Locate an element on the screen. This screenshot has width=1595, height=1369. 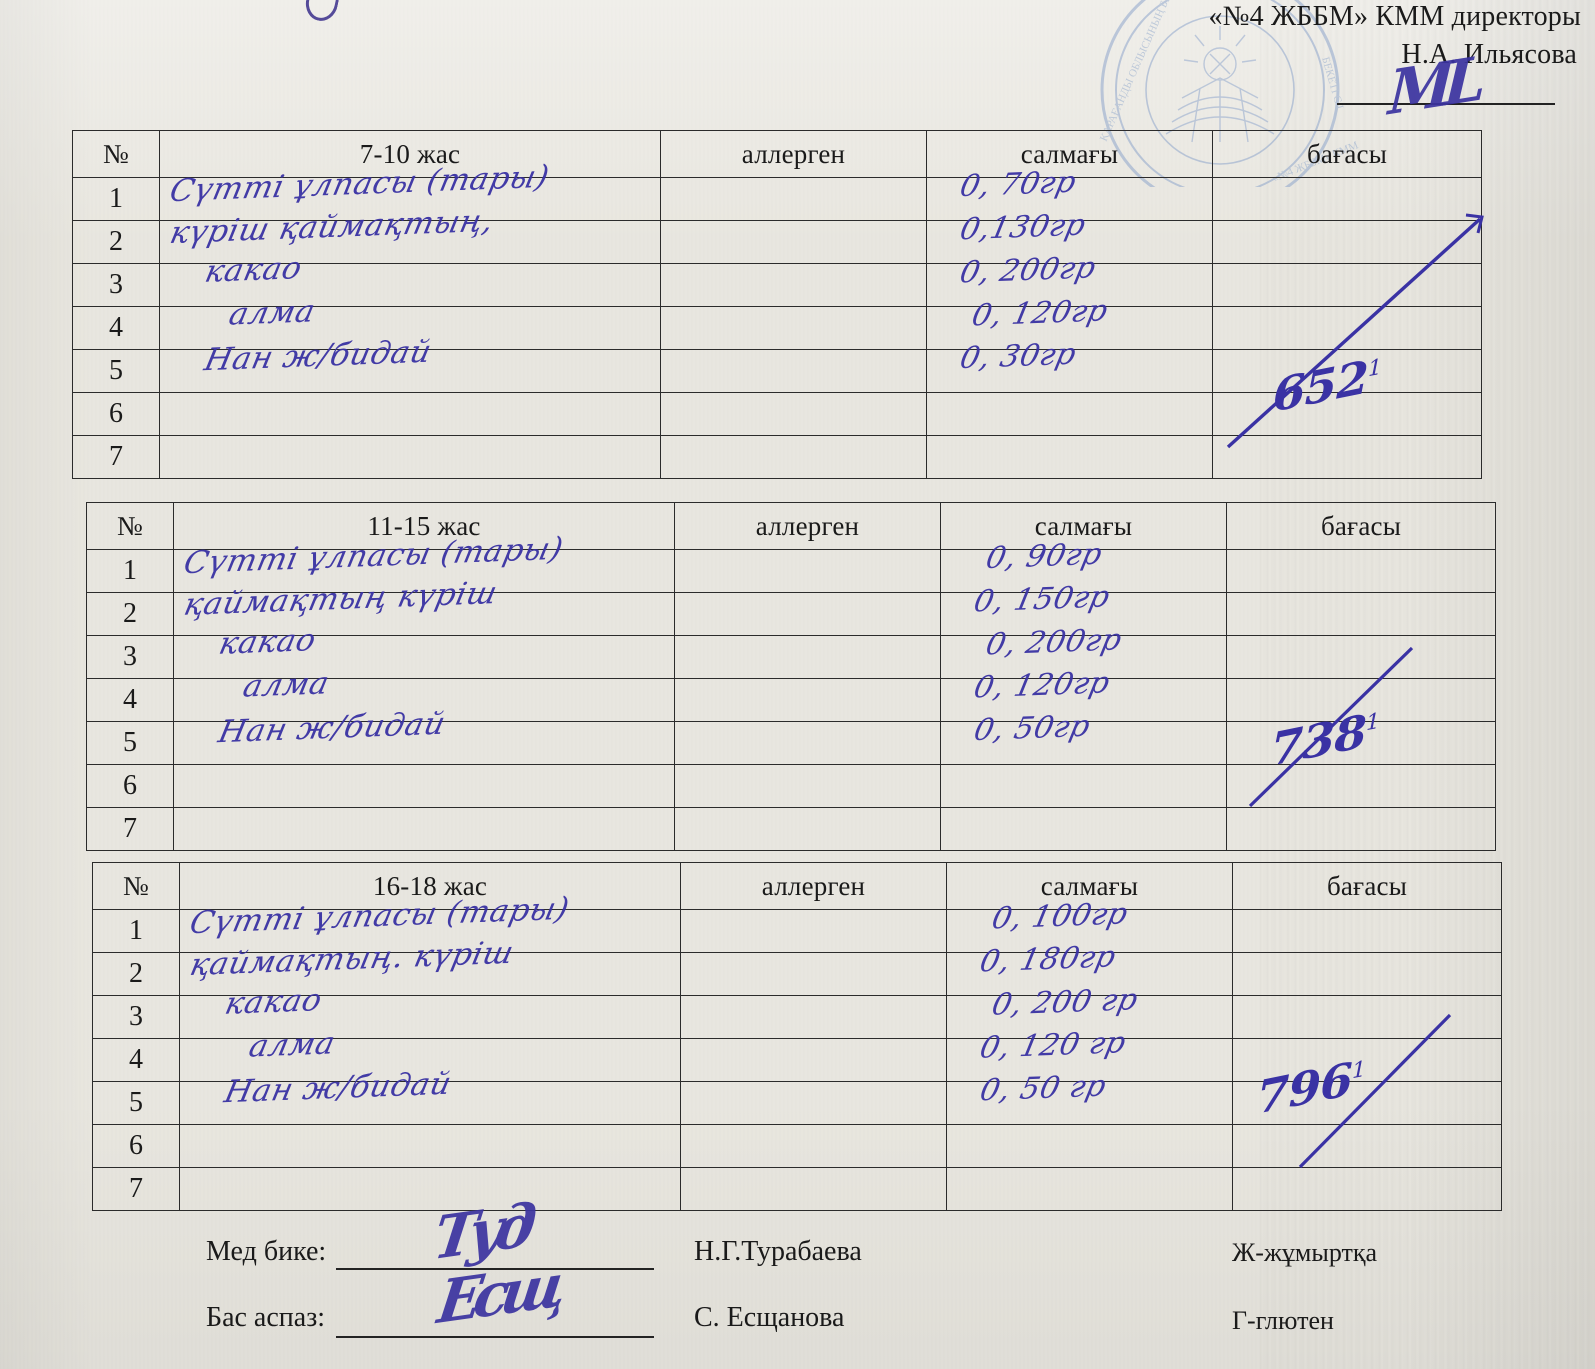
col-header-weight: салмағы is located at coordinates (1089, 886).